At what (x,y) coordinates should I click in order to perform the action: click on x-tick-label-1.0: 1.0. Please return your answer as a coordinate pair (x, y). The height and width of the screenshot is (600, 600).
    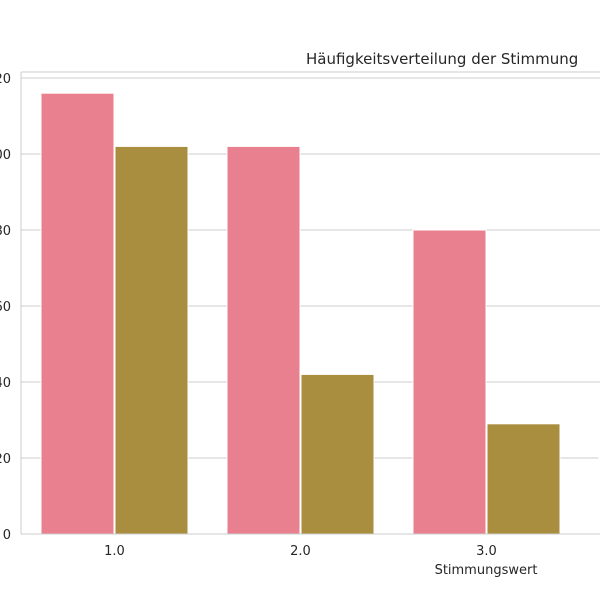
    Looking at the image, I should click on (114, 551).